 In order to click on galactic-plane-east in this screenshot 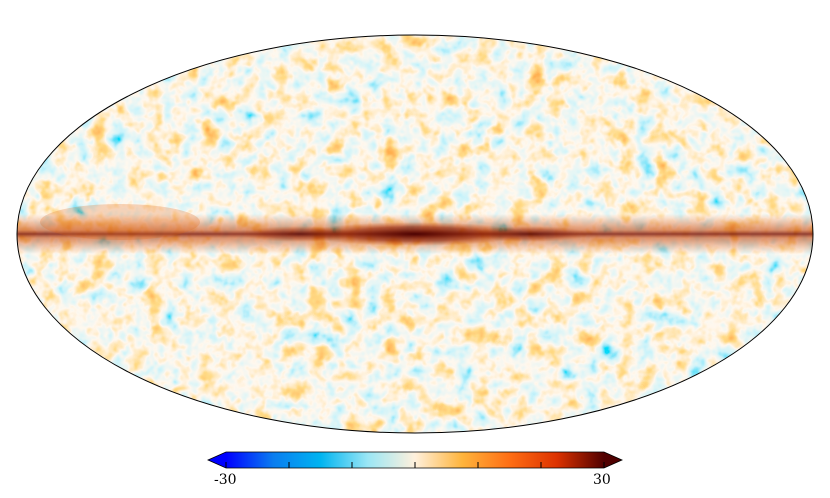, I will do `click(530, 234)`.